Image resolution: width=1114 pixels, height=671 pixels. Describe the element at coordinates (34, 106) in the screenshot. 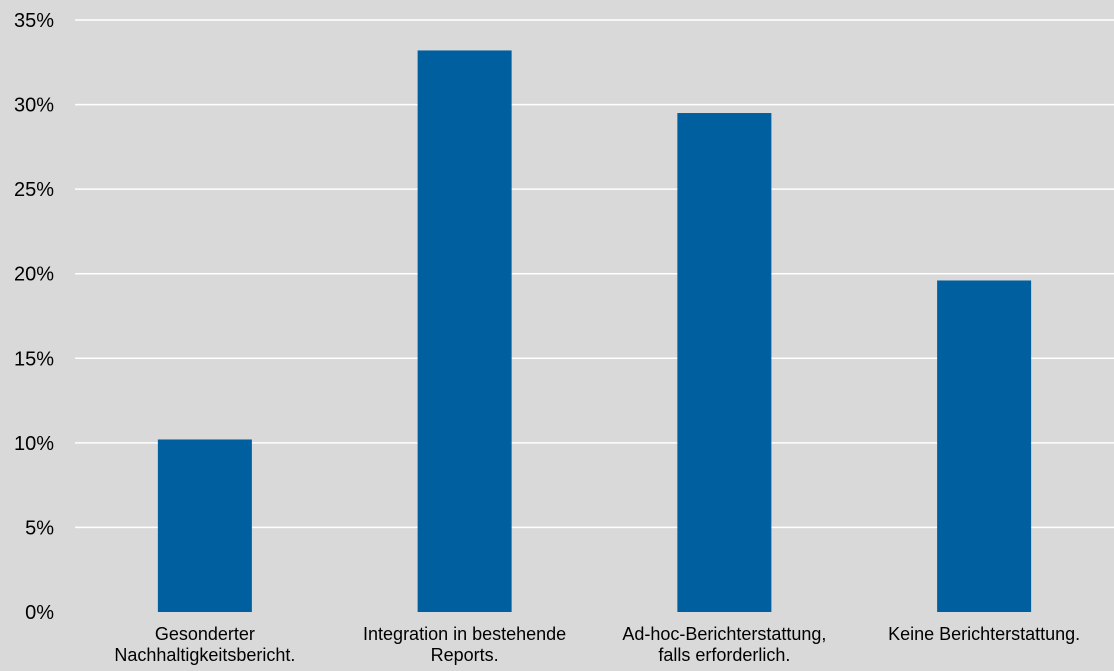

I see `y-tick-label: 30%` at that location.